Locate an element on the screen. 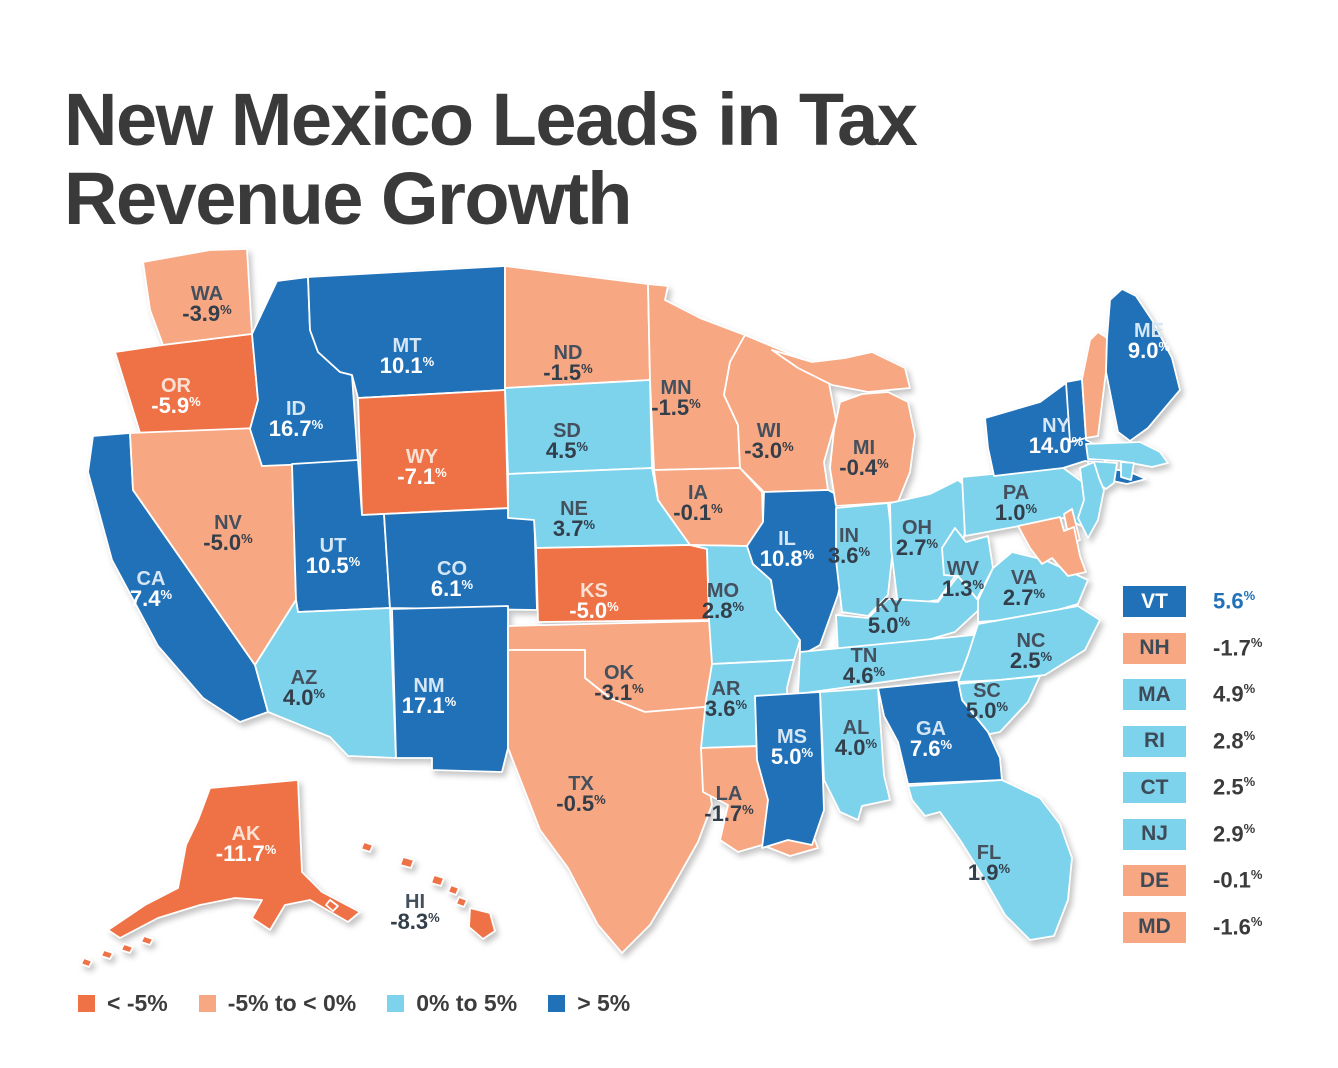  state-value-mo: 2.8% is located at coordinates (723, 610).